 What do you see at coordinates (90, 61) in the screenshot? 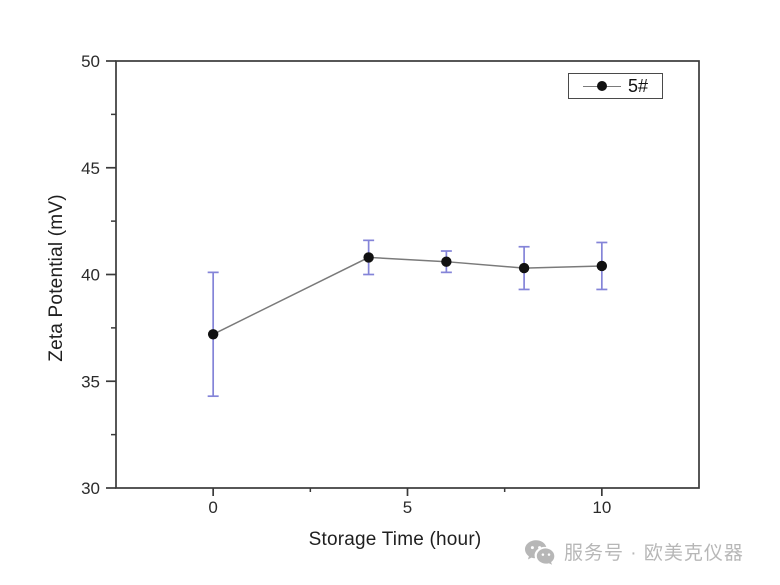
I see `y-tick-label: 50` at bounding box center [90, 61].